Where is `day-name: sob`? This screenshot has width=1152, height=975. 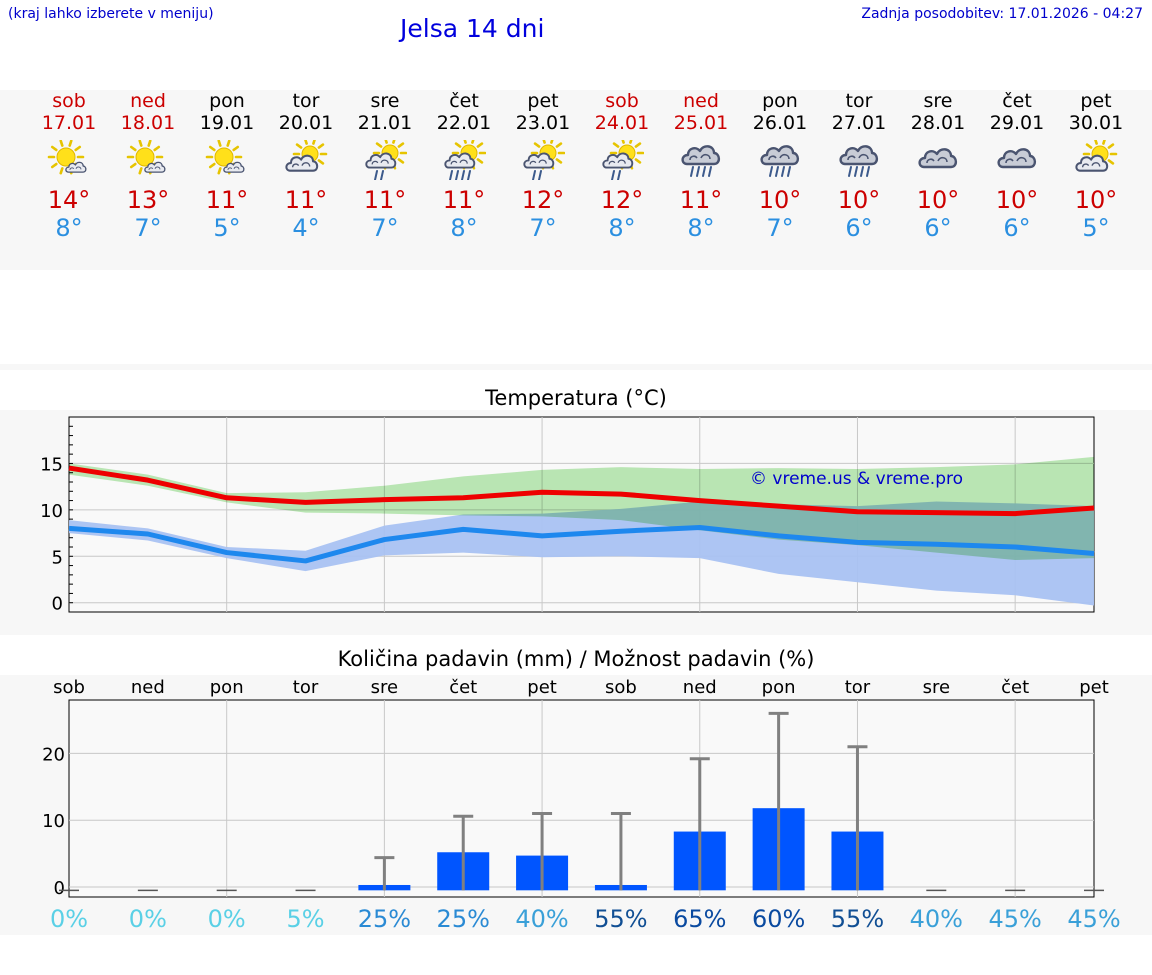 day-name: sob is located at coordinates (69, 101).